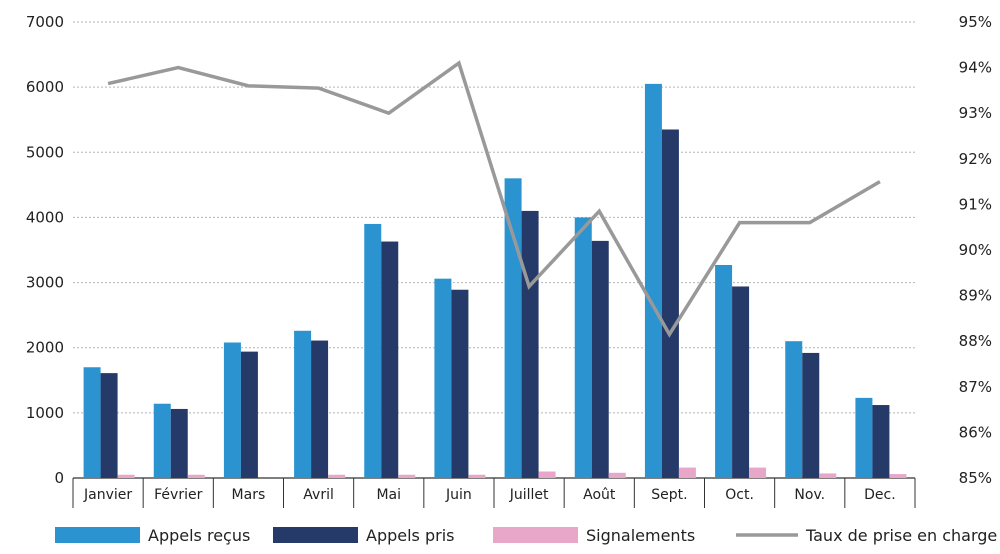  Describe the element at coordinates (975, 387) in the screenshot. I see `y-right-tick-label: 87%` at that location.